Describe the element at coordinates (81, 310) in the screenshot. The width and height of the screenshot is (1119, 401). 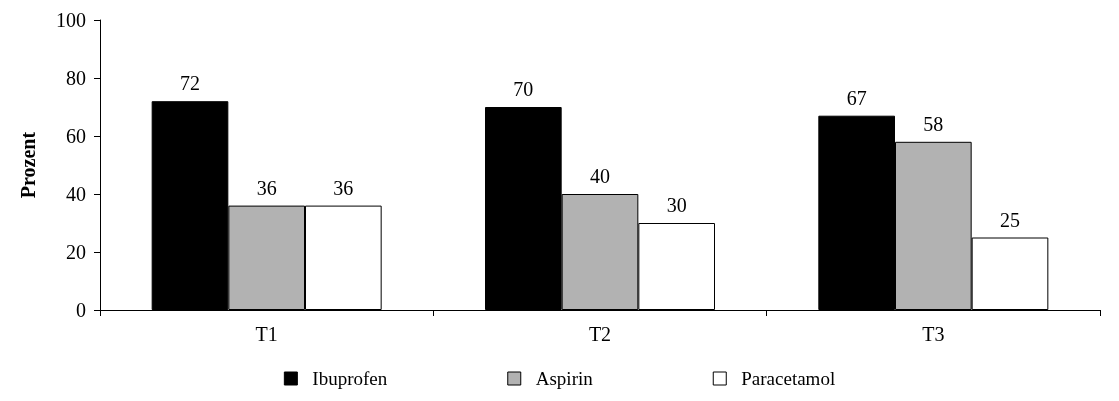
I see `y-tick-label: 0` at that location.